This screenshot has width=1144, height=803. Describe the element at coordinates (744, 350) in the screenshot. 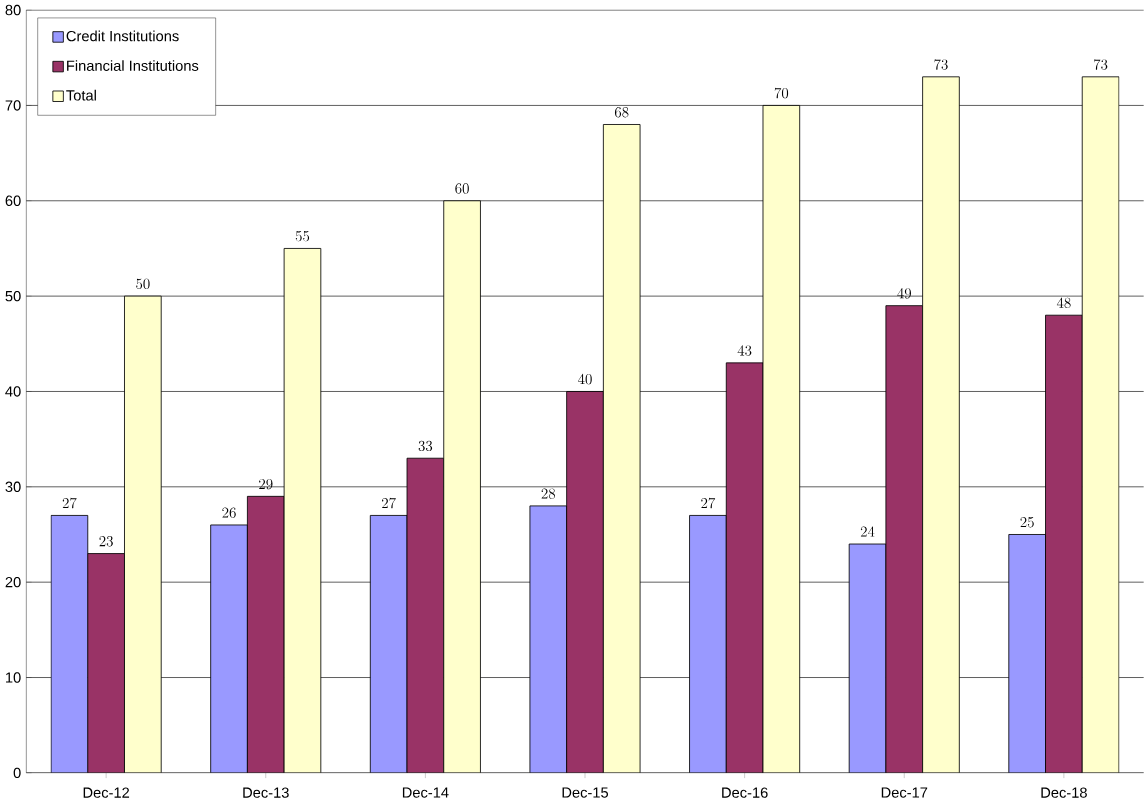

I see `data-label: 43` at that location.